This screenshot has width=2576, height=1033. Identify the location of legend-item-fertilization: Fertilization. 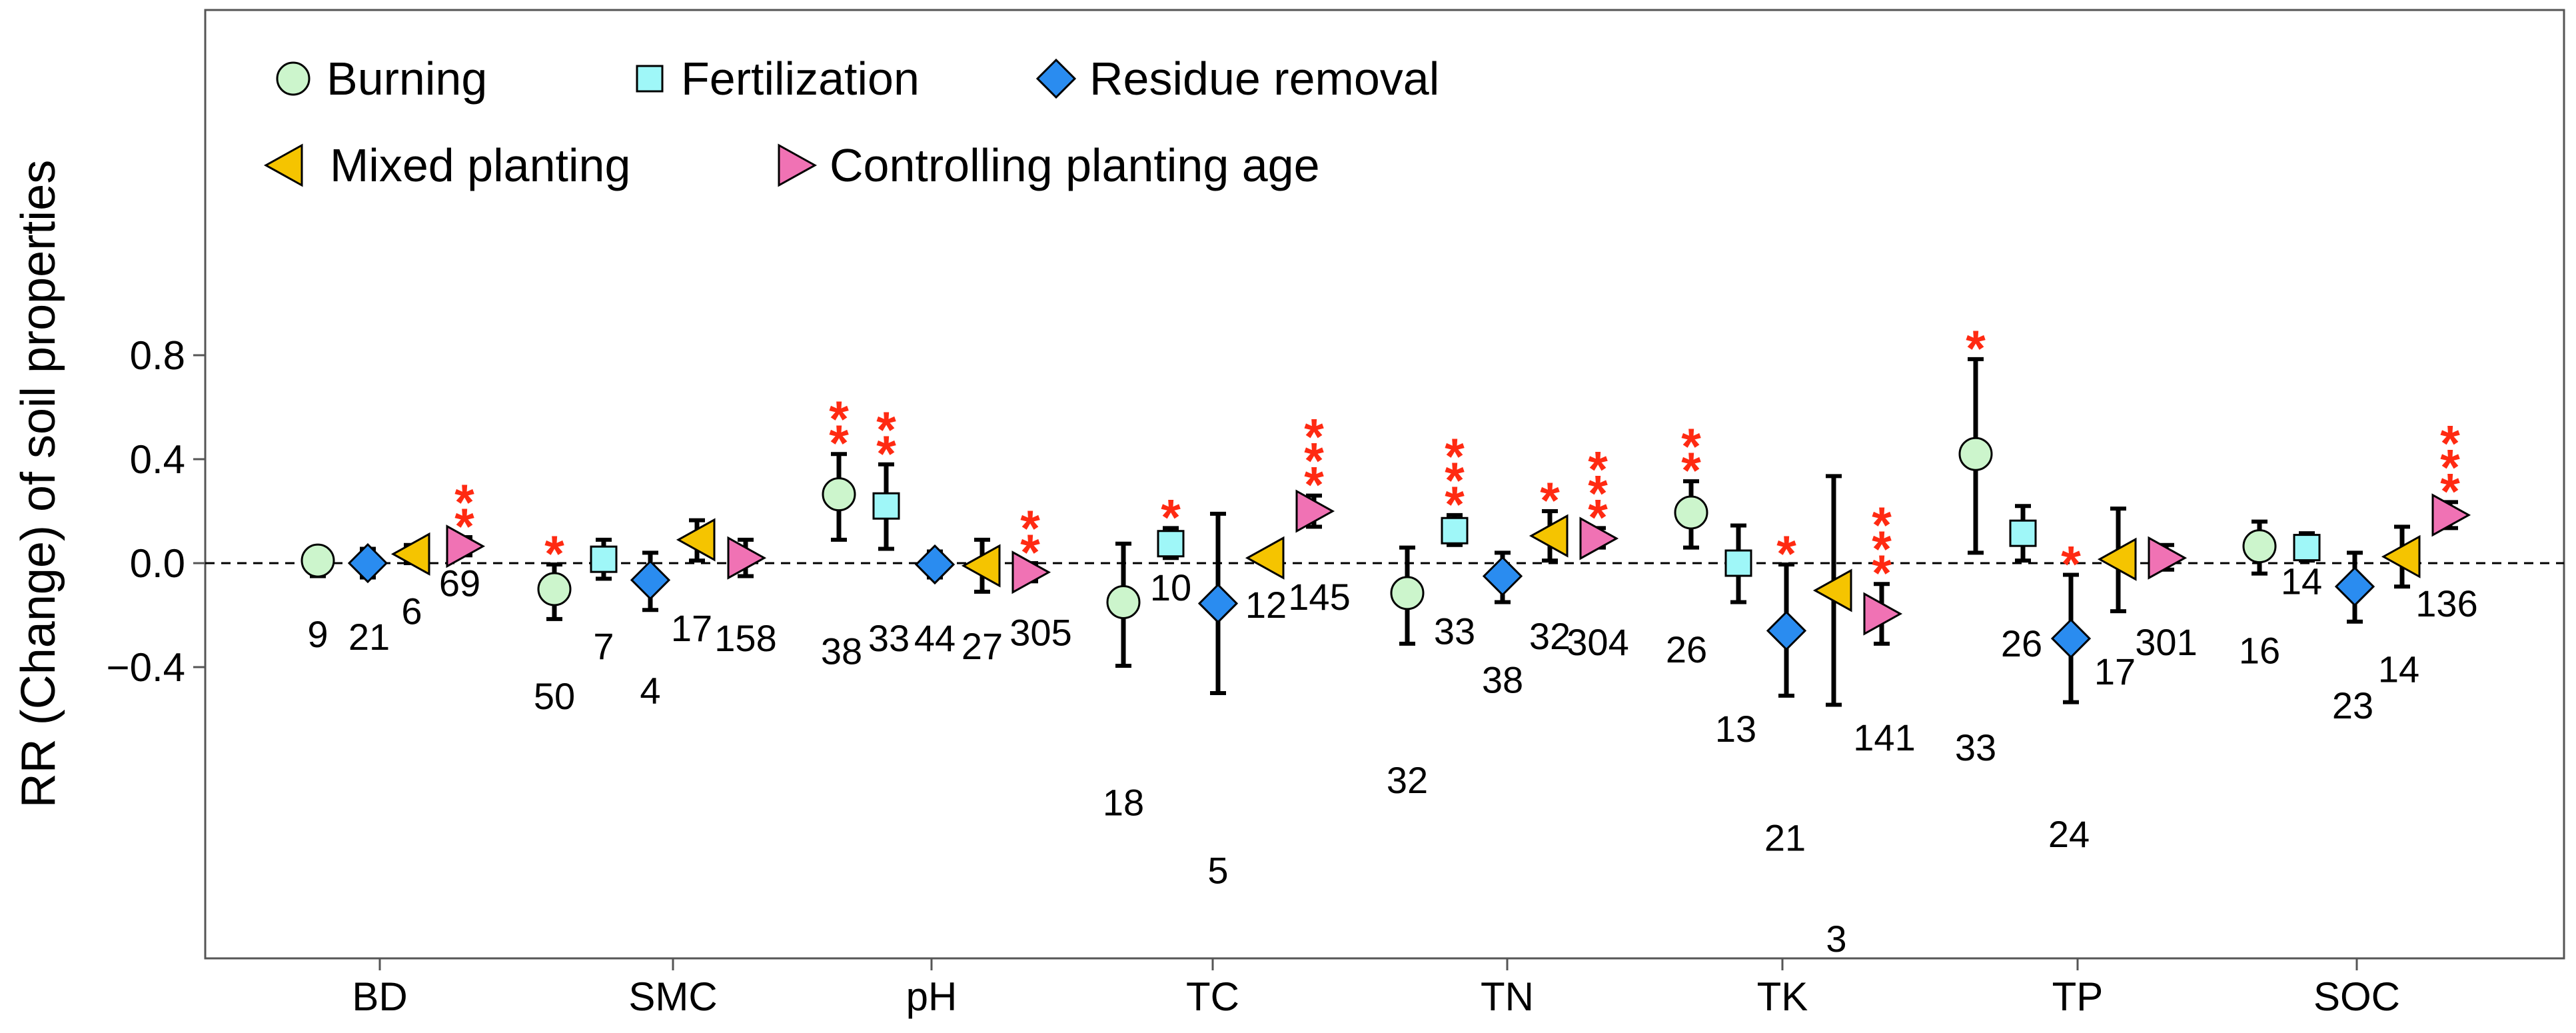
(778, 79).